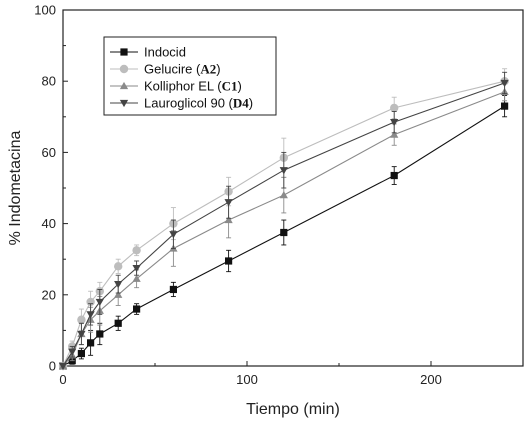  Describe the element at coordinates (49, 294) in the screenshot. I see `y-tick-label: 20` at that location.